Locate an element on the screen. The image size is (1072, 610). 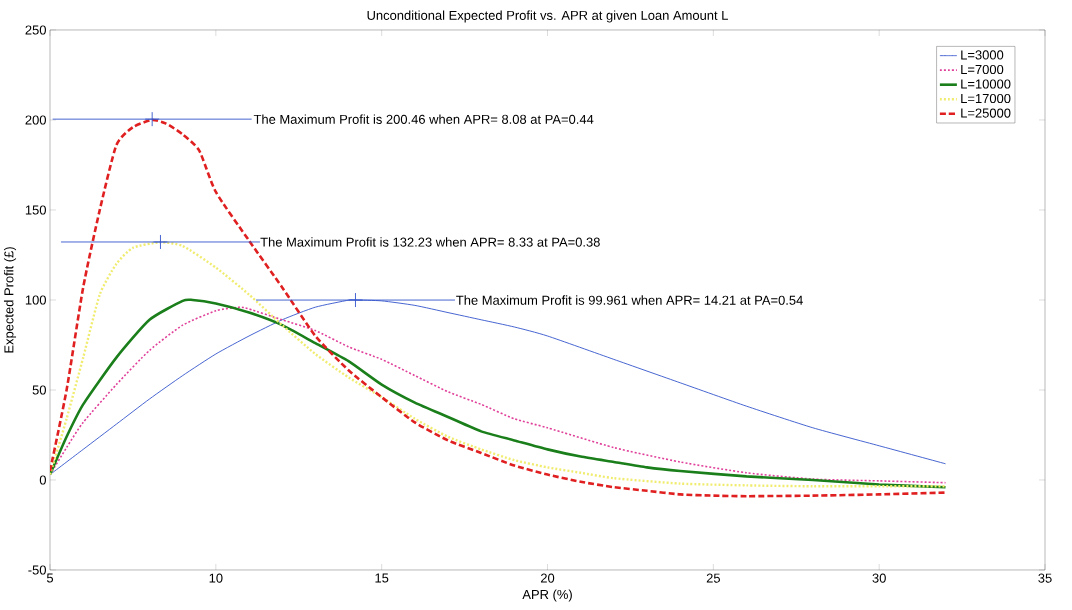
x-tick-label: 30 is located at coordinates (879, 578).